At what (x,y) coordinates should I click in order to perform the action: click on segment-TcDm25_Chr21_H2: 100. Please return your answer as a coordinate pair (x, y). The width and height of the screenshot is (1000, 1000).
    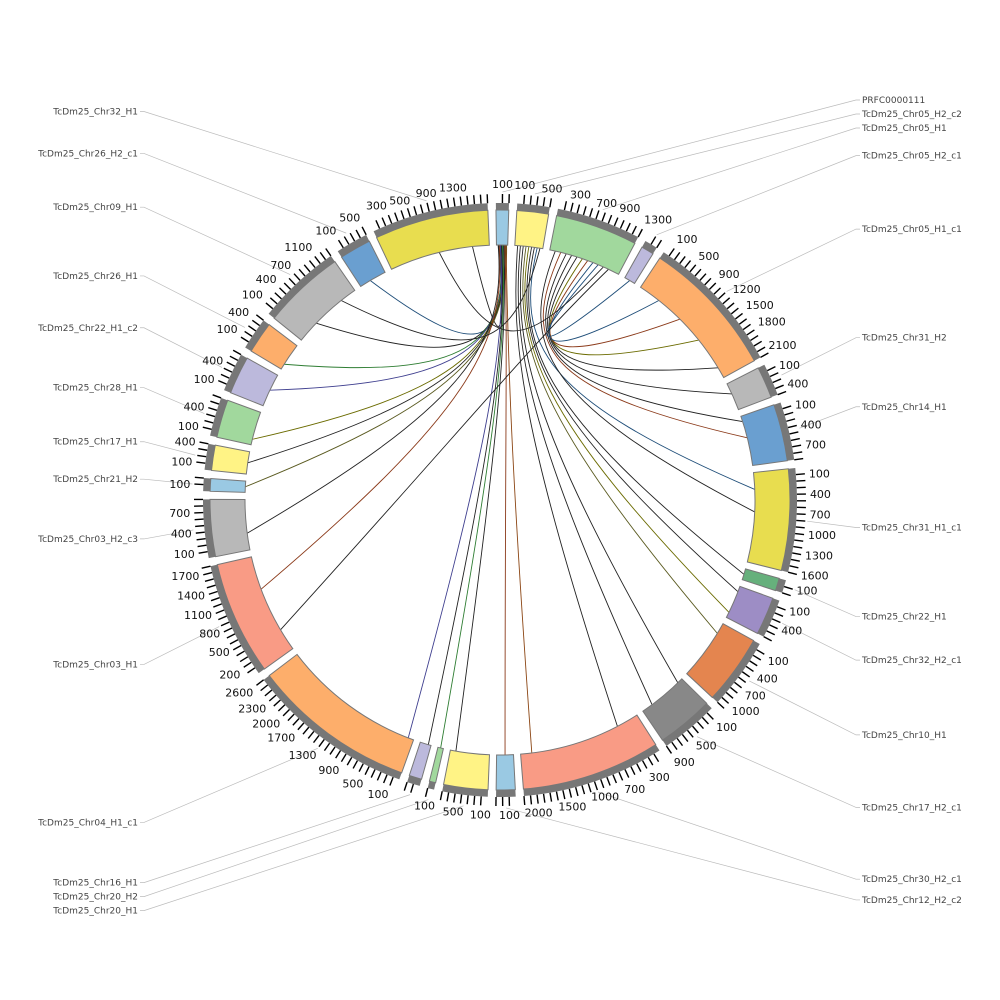
    Looking at the image, I should click on (208, 484).